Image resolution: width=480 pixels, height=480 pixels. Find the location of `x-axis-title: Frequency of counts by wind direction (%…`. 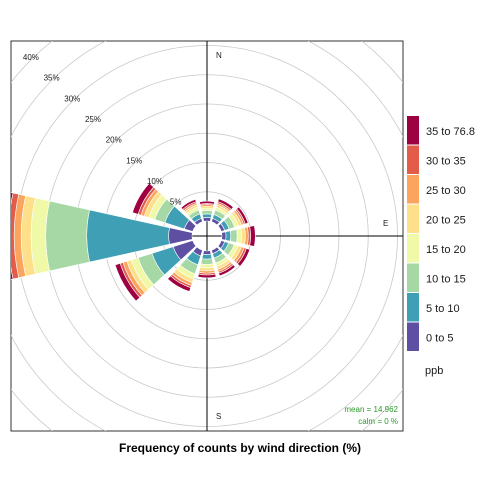

x-axis-title: Frequency of counts by wind direction (%… is located at coordinates (240, 448).